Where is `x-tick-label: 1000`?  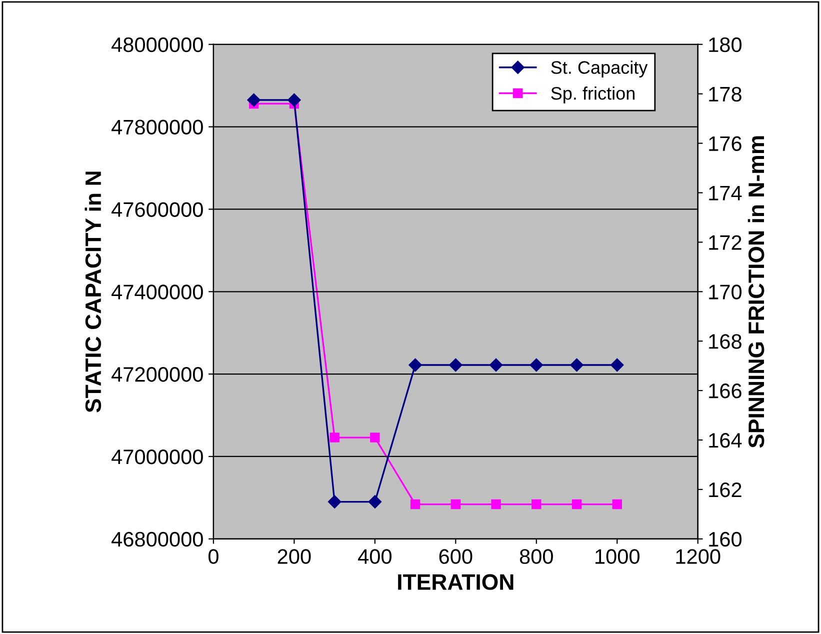
x-tick-label: 1000 is located at coordinates (618, 556).